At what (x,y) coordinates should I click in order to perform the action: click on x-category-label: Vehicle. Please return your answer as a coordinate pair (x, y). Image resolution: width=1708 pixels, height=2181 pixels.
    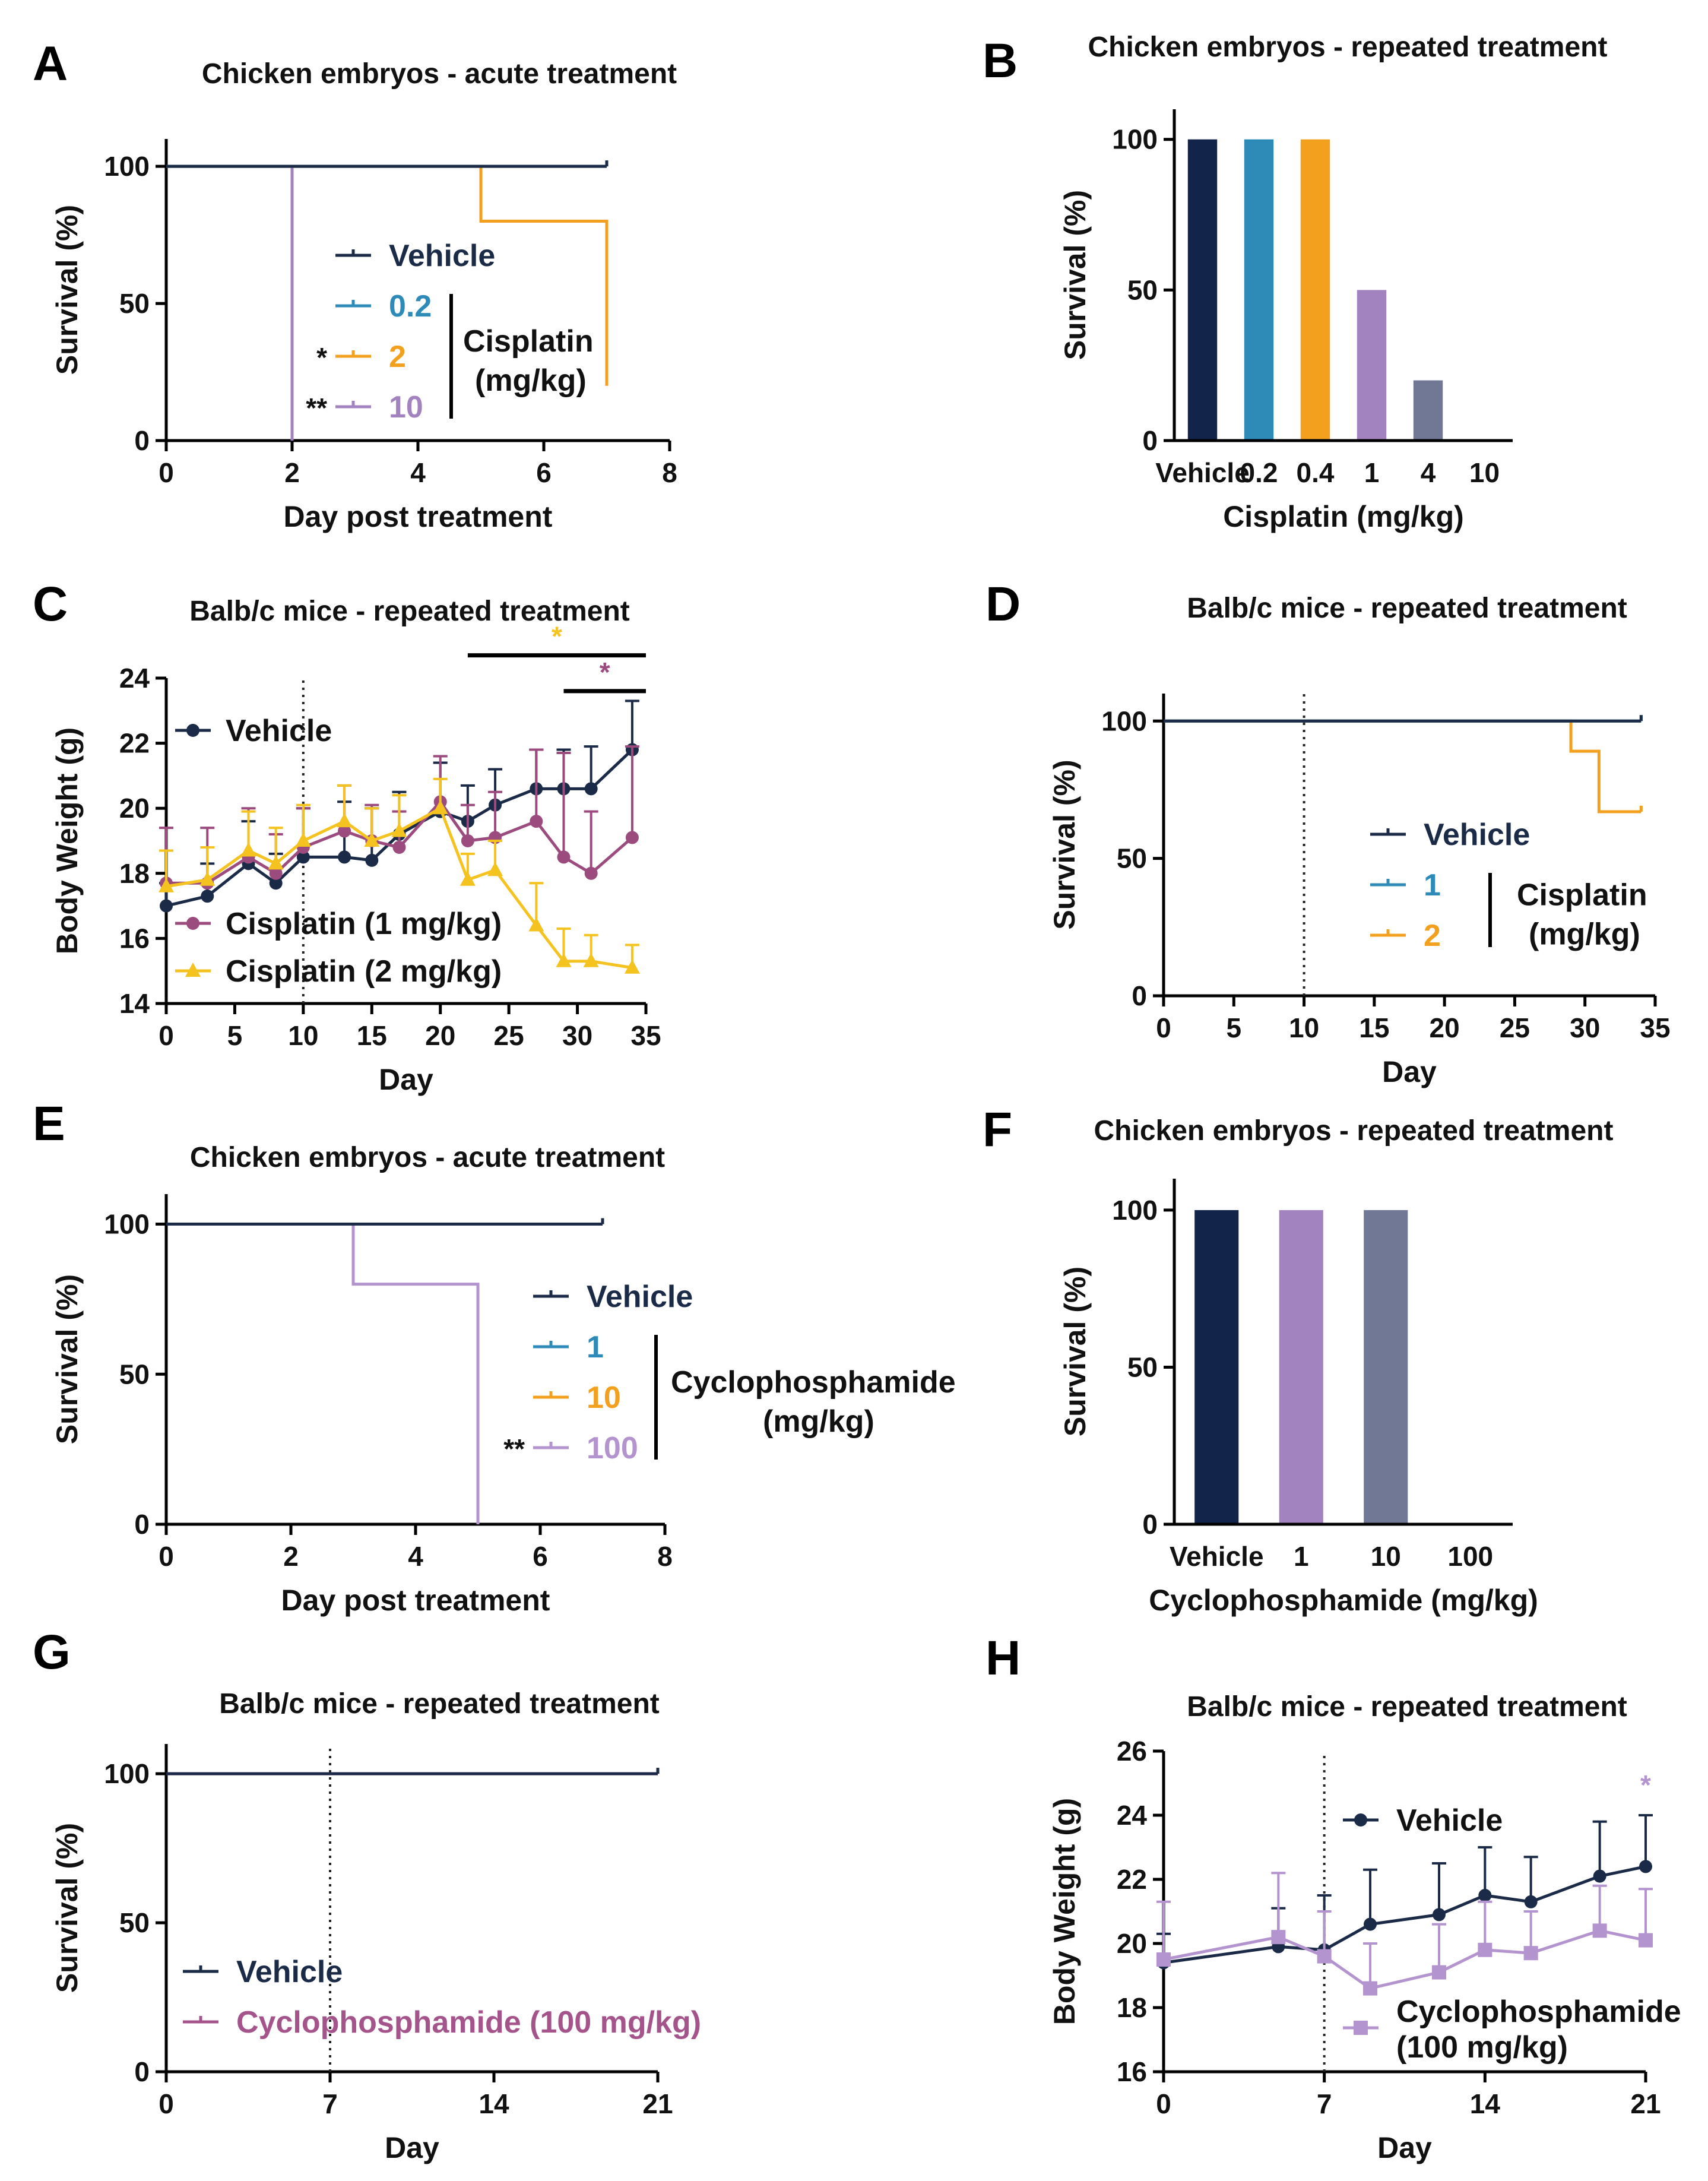
    Looking at the image, I should click on (1202, 473).